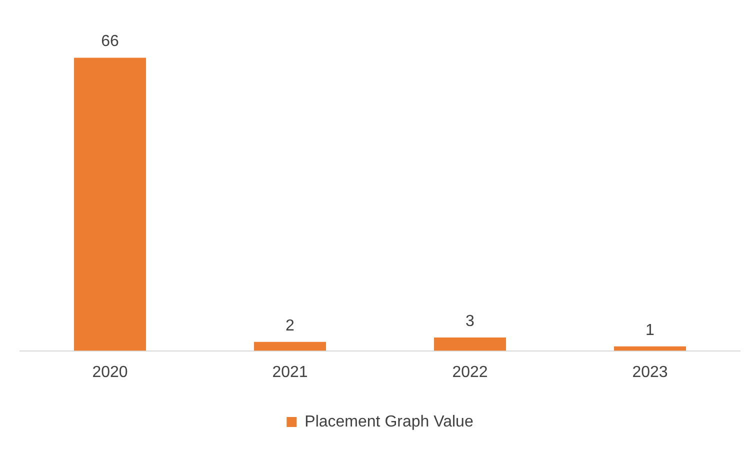 This screenshot has height=450, width=750. Describe the element at coordinates (290, 325) in the screenshot. I see `data-label: 2` at that location.